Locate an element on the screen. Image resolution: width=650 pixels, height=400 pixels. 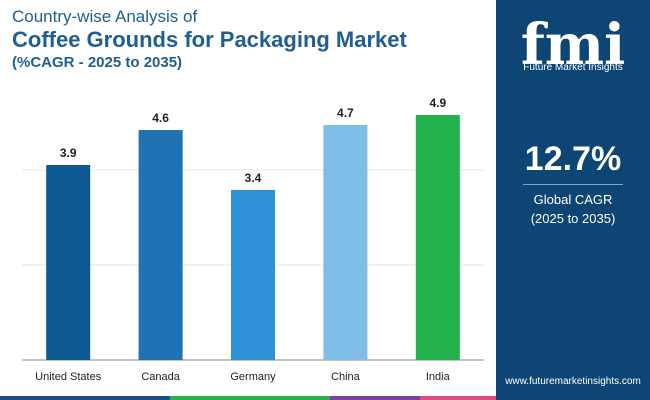
data-label: 4.9 is located at coordinates (437, 103).